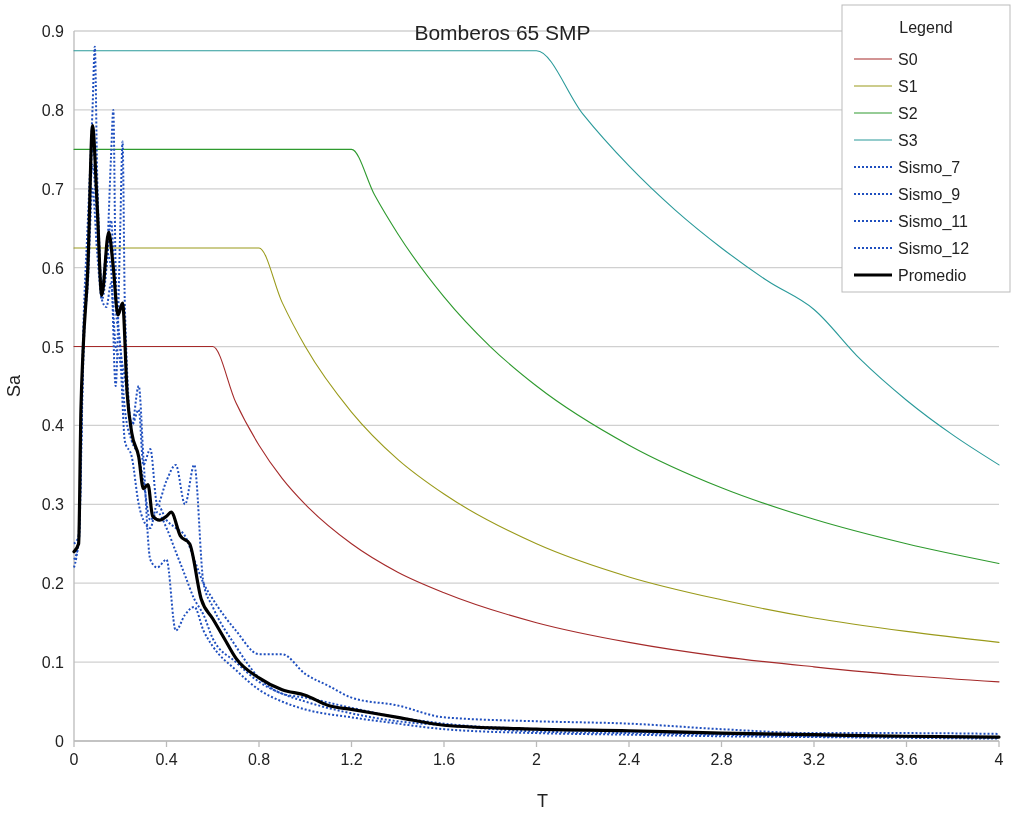 This screenshot has height=821, width=1011. Describe the element at coordinates (908, 59) in the screenshot. I see `legend-label: S0` at that location.